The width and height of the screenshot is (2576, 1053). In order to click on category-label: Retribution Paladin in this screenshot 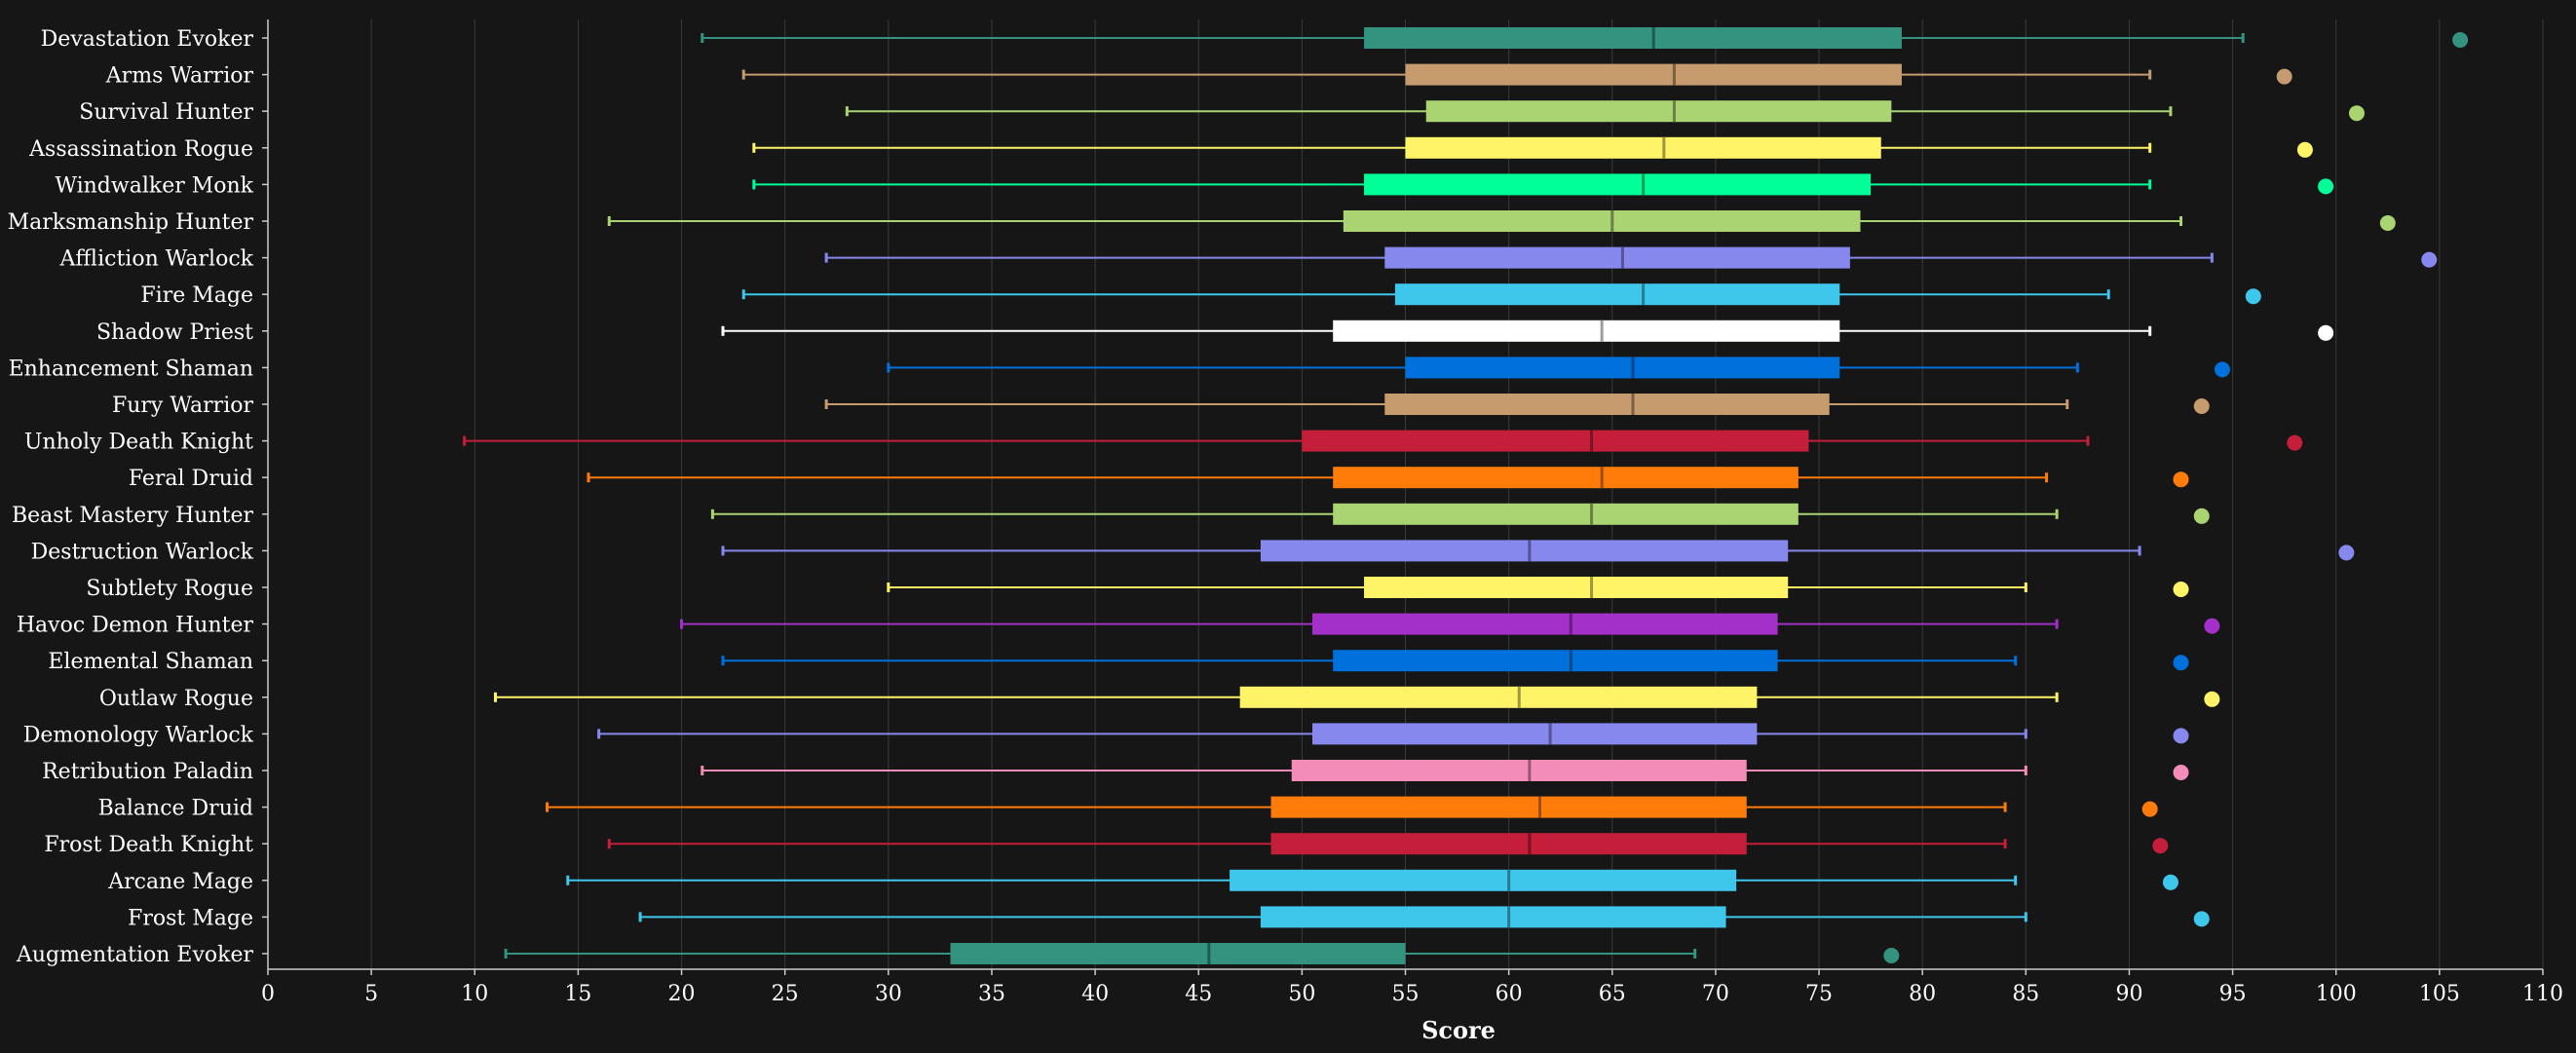, I will do `click(147, 772)`.